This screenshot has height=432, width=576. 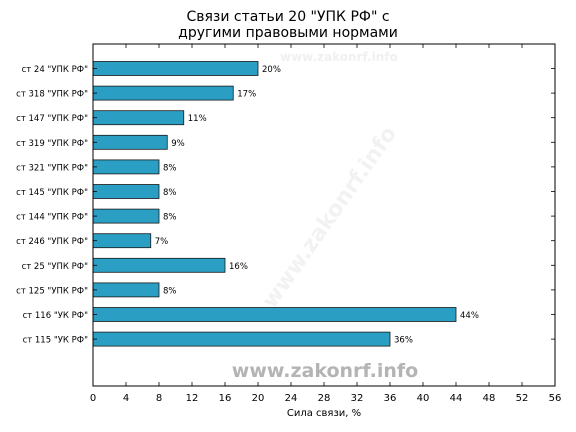 I want to click on value-label: 9%, so click(x=178, y=144).